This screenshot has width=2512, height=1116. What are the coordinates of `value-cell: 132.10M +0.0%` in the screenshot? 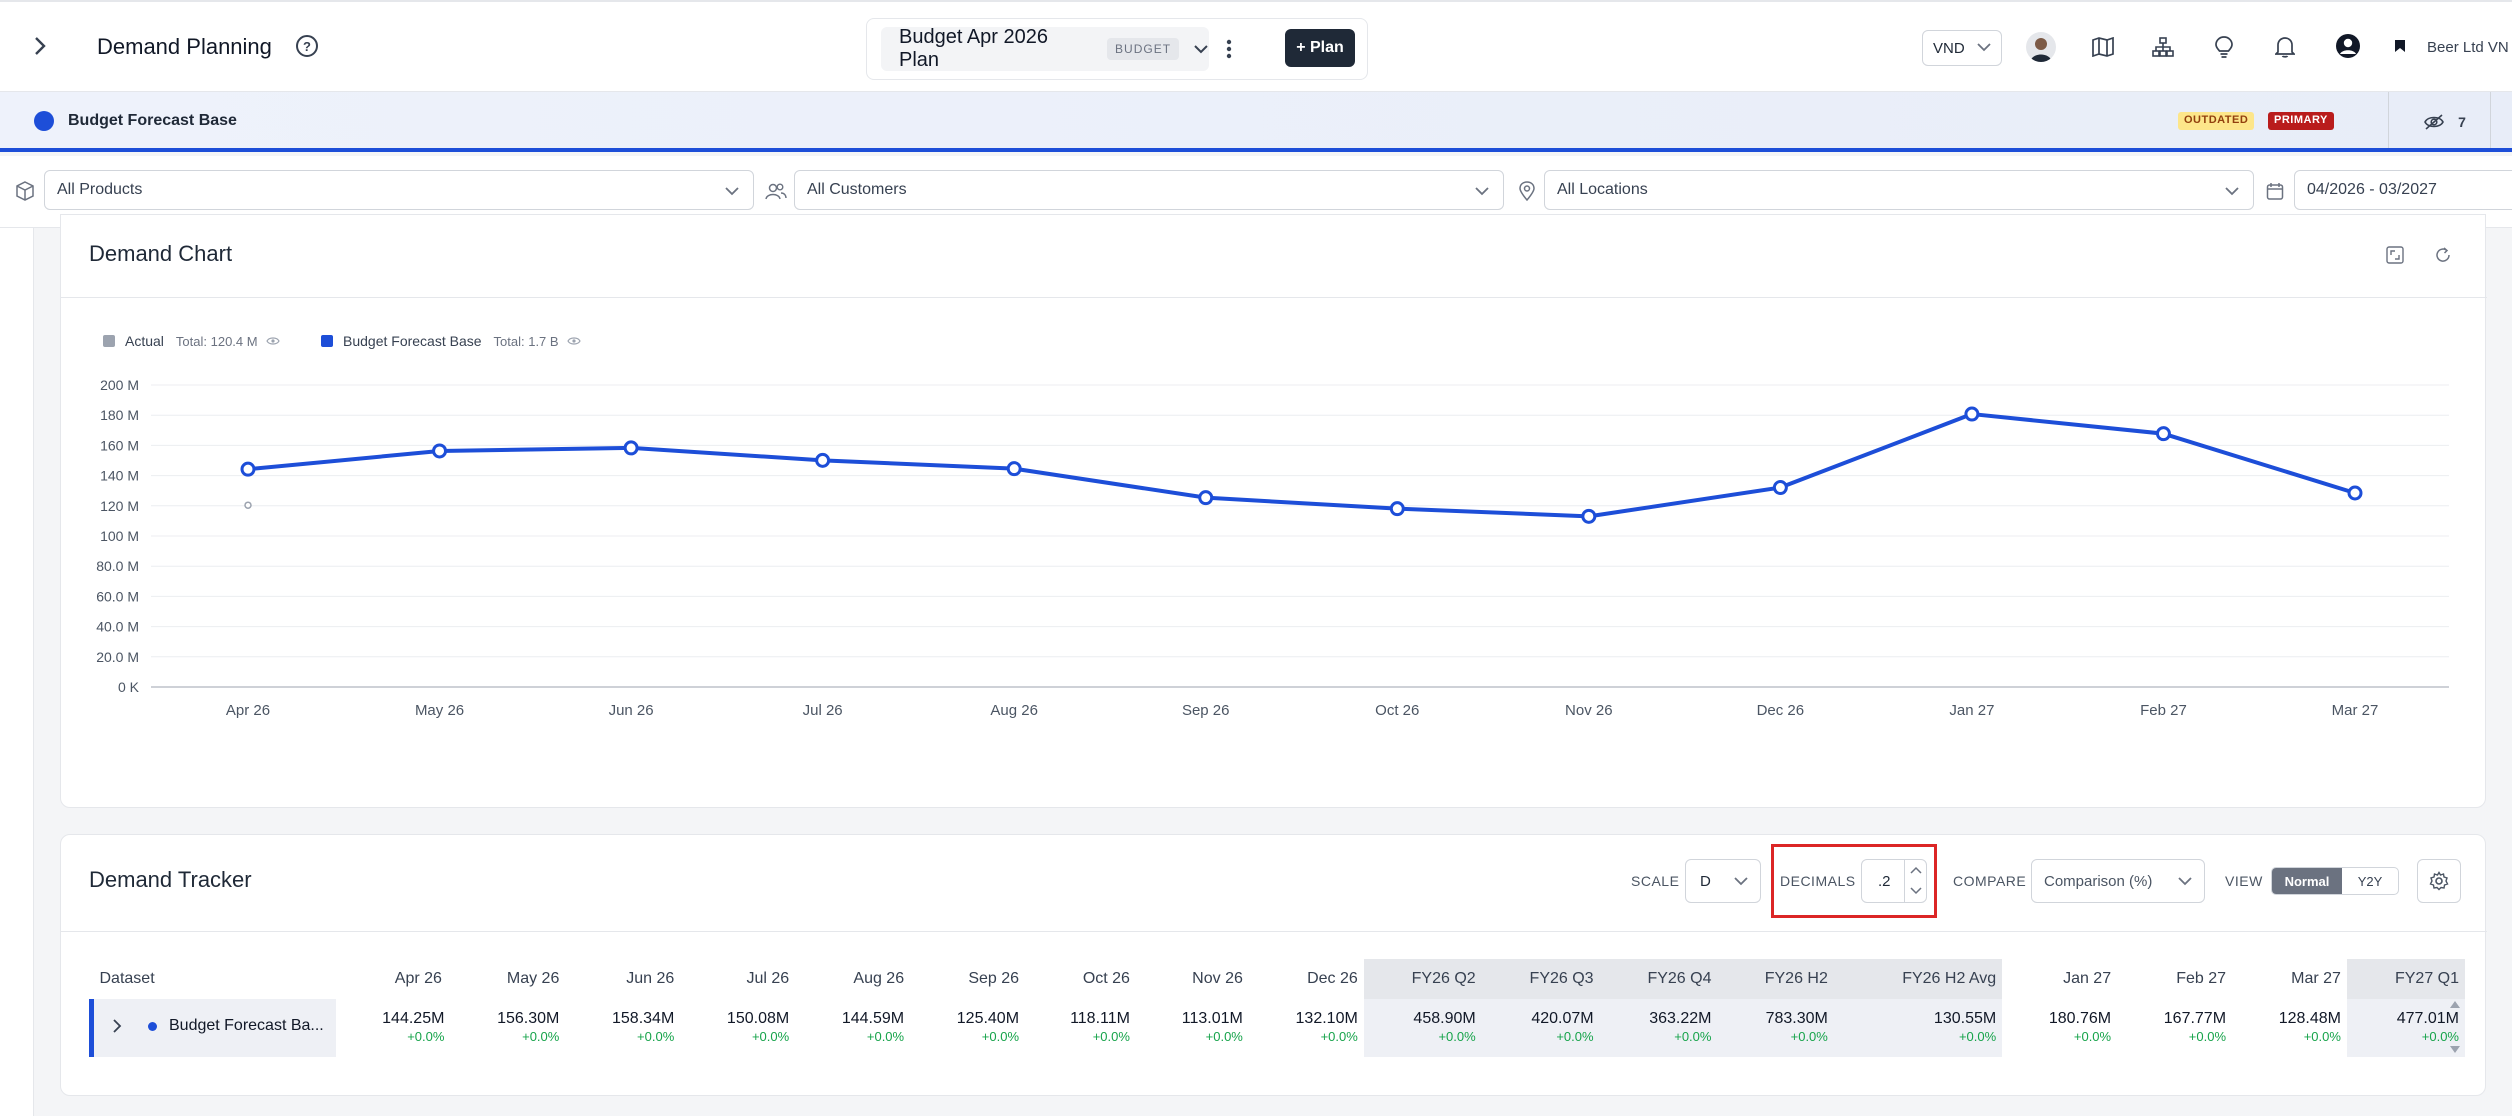 It's located at (1306, 1028).